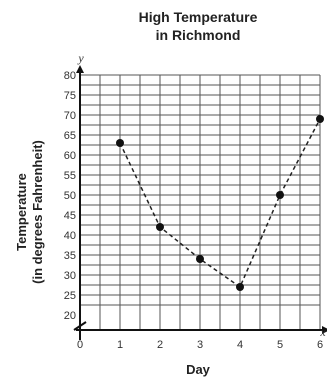 The height and width of the screenshot is (381, 327). Describe the element at coordinates (80, 58) in the screenshot. I see `y-axis-letter: y` at that location.